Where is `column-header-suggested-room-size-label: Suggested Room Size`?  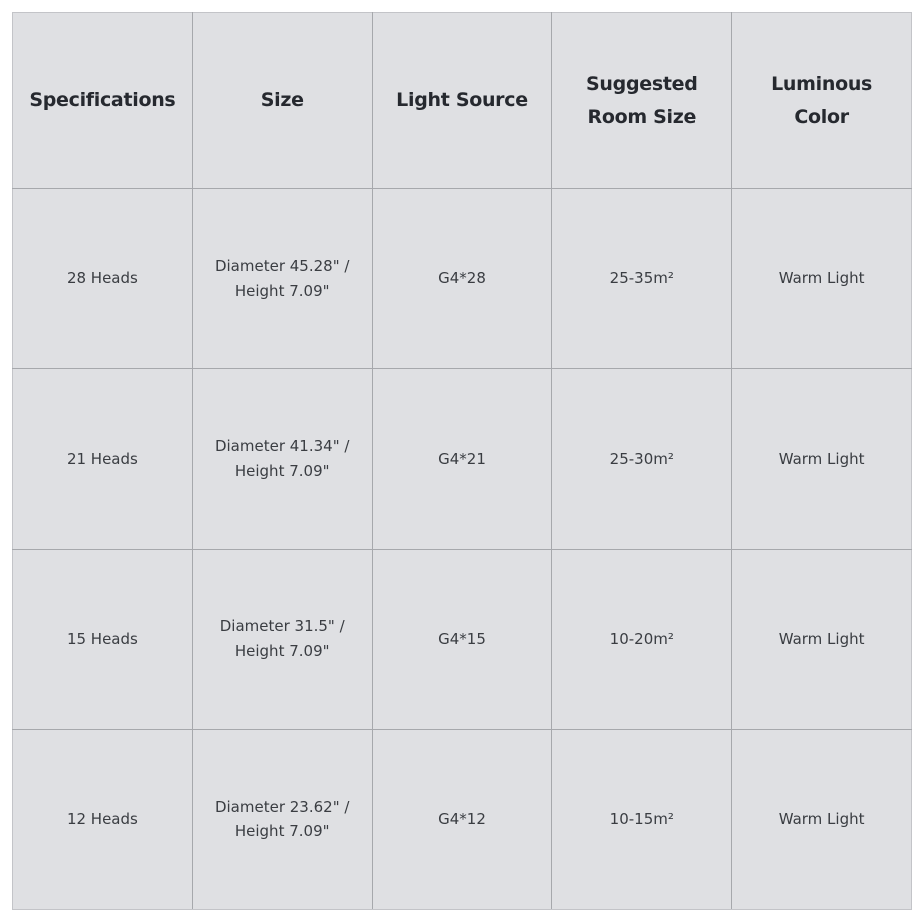 column-header-suggested-room-size-label: Suggested Room Size is located at coordinates (642, 100).